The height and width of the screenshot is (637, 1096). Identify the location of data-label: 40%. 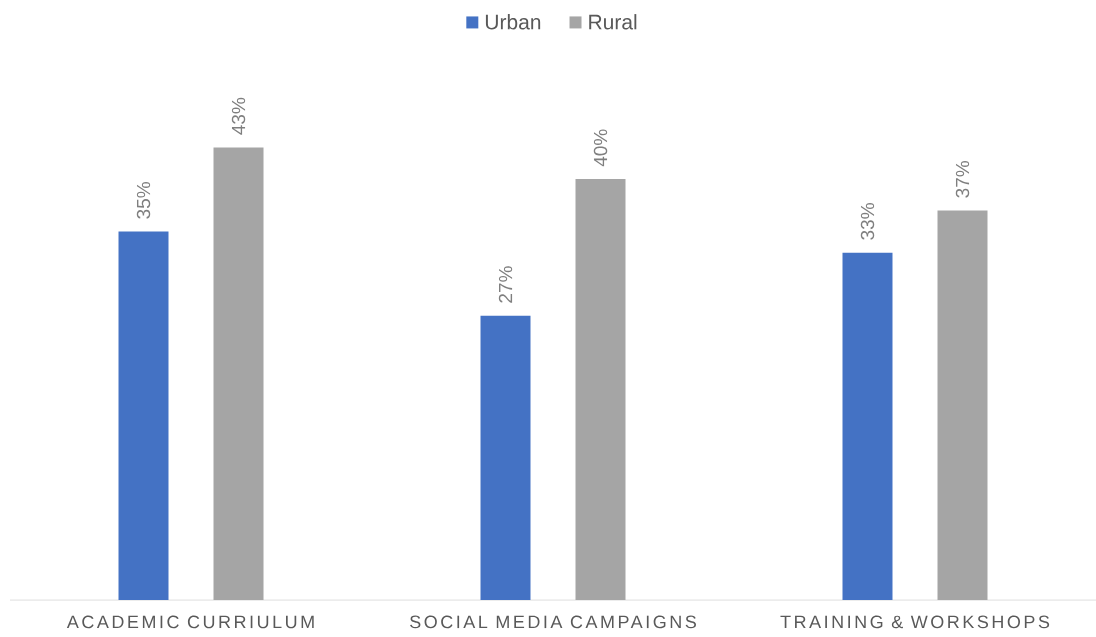
(600, 148).